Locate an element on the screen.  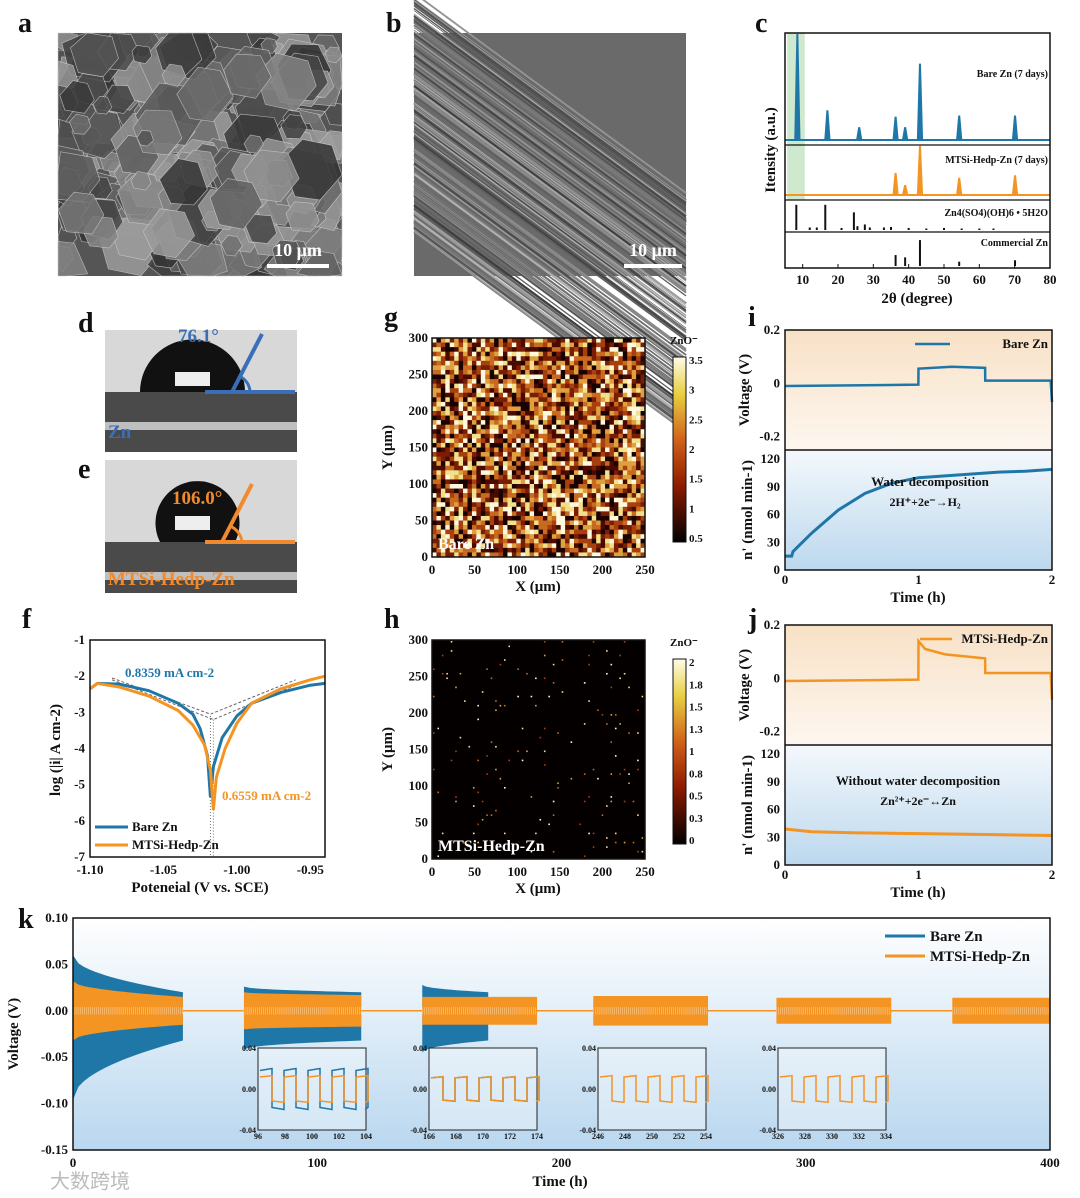
inset-y-tick: 0.04 is located at coordinates (420, 1048).